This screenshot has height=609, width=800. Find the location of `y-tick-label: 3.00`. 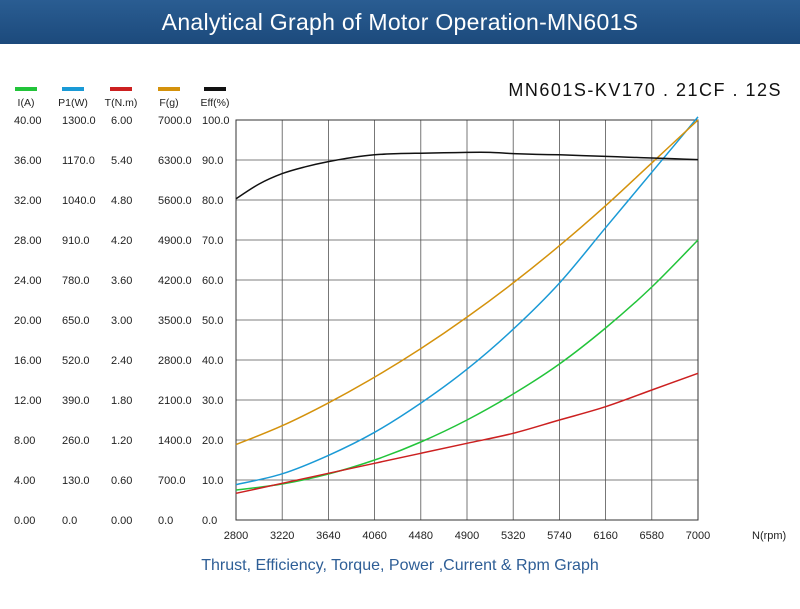

y-tick-label: 3.00 is located at coordinates (121, 321).